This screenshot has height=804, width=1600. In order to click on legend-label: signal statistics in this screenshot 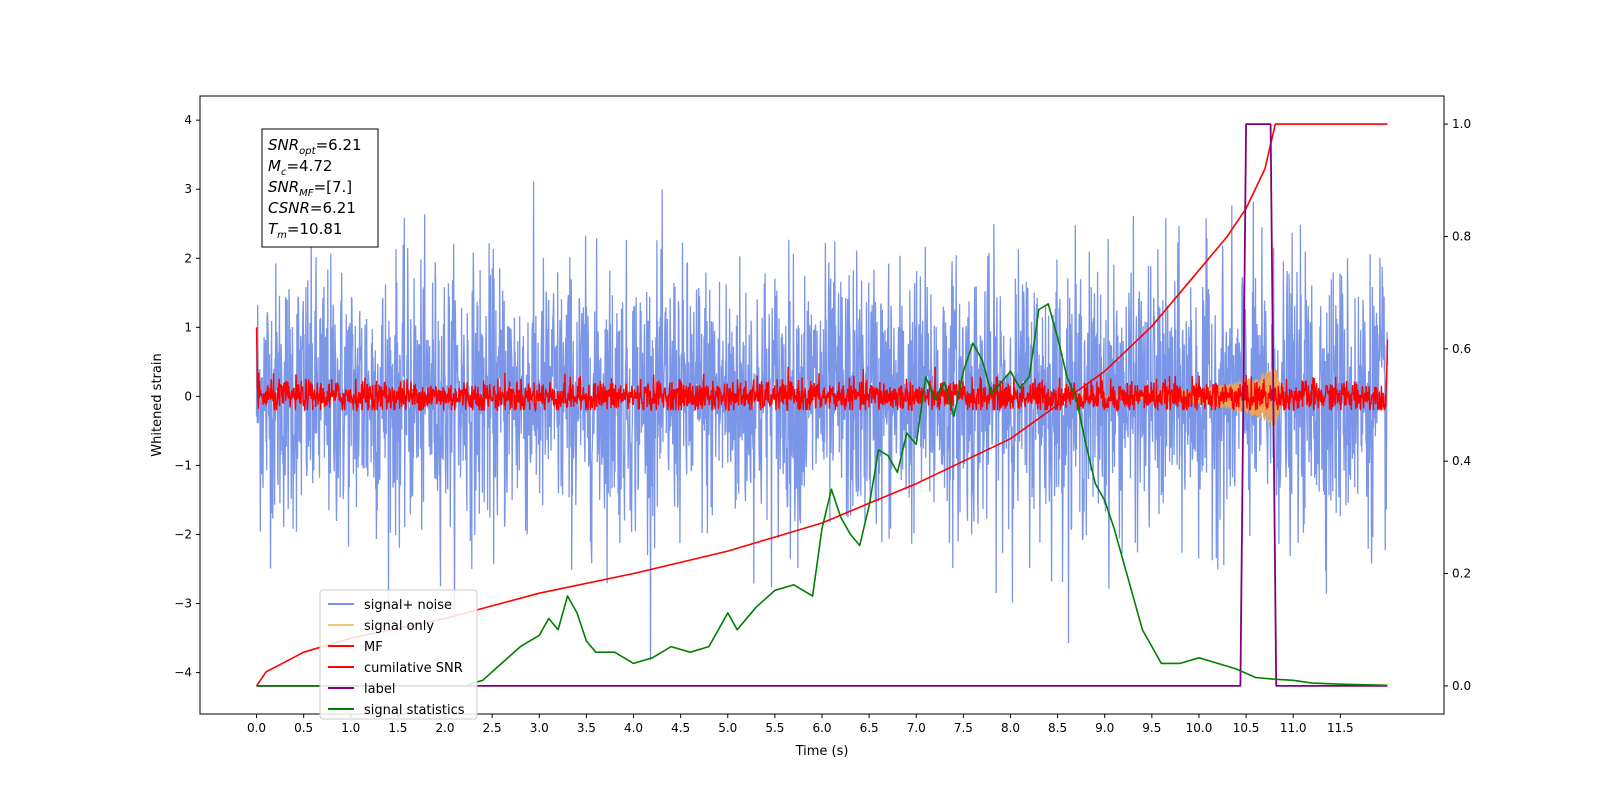, I will do `click(414, 710)`.